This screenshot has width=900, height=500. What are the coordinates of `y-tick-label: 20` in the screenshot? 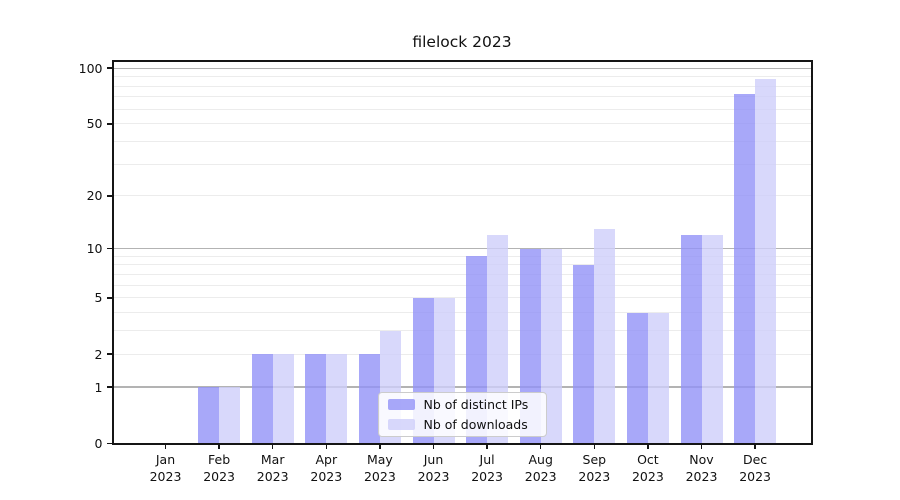 It's located at (94, 196).